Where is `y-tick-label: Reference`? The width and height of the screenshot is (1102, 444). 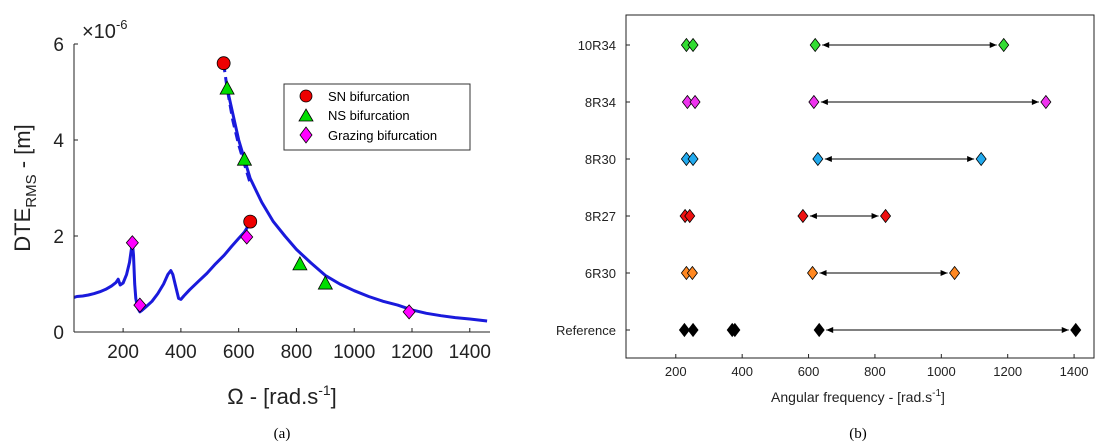 y-tick-label: Reference is located at coordinates (586, 330).